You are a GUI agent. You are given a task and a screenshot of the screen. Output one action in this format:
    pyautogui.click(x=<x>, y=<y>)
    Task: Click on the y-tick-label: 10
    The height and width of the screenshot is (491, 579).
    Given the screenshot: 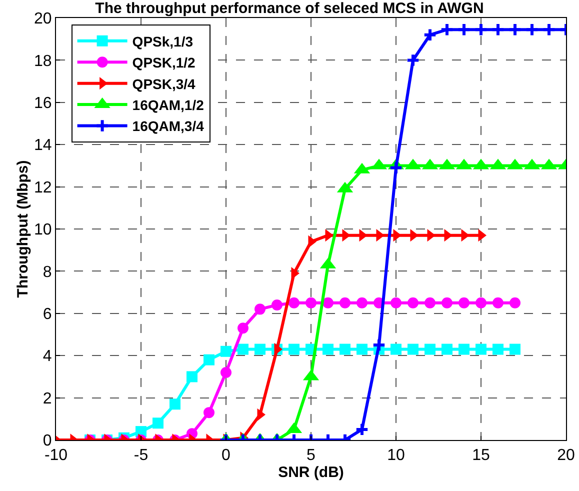 What is the action you would take?
    pyautogui.click(x=43, y=230)
    